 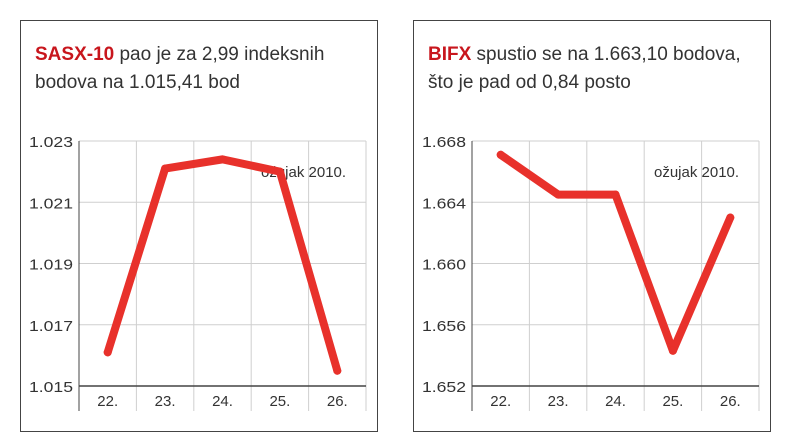 What do you see at coordinates (75, 54) in the screenshot?
I see `ticker-label: SASX-10` at bounding box center [75, 54].